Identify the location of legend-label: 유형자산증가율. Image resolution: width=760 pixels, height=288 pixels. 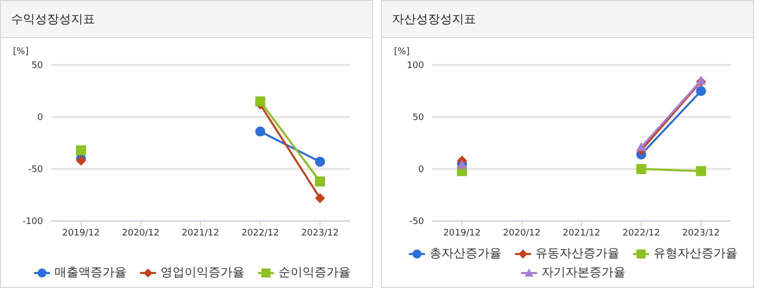
(695, 253).